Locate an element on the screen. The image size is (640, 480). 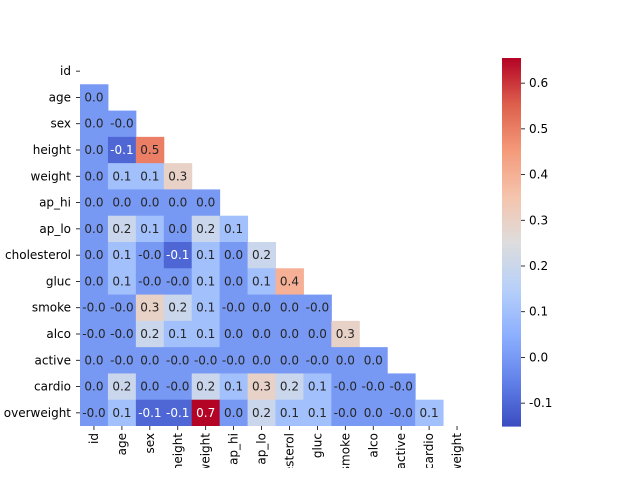
y-tick-label: active is located at coordinates (53, 360).